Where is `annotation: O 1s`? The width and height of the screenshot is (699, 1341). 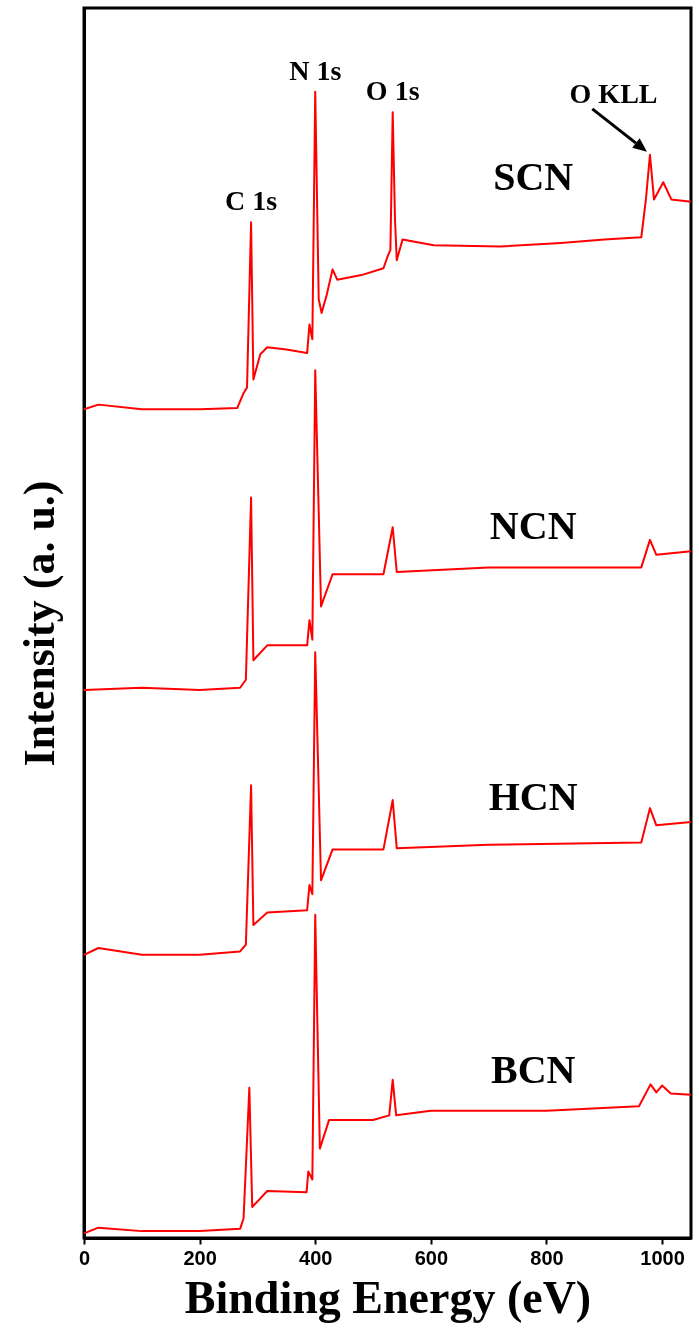 annotation: O 1s is located at coordinates (392, 91).